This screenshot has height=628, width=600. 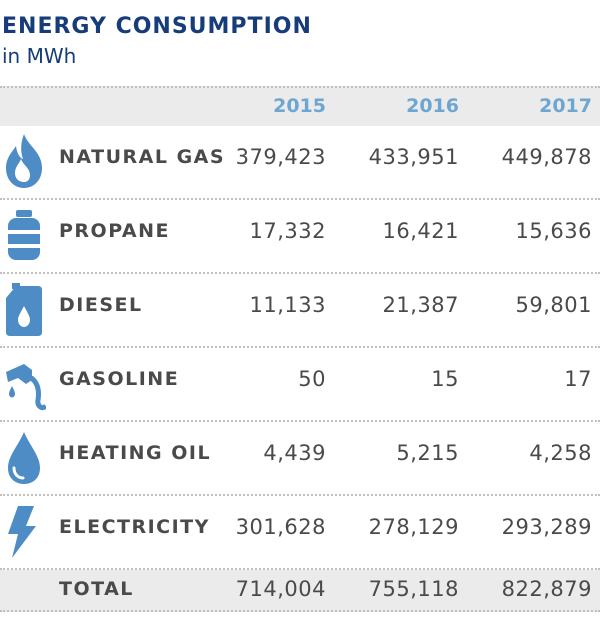 I want to click on row-label: ELECTRICITY, so click(x=134, y=527).